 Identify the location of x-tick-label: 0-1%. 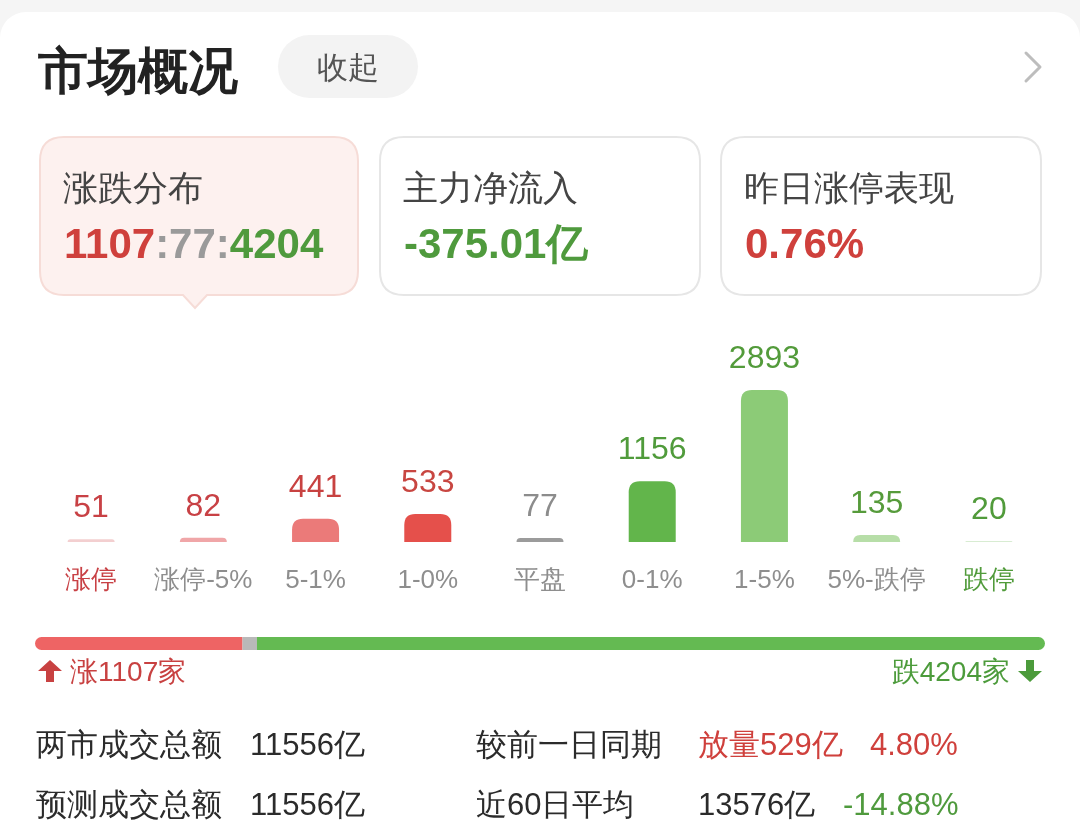
(652, 579).